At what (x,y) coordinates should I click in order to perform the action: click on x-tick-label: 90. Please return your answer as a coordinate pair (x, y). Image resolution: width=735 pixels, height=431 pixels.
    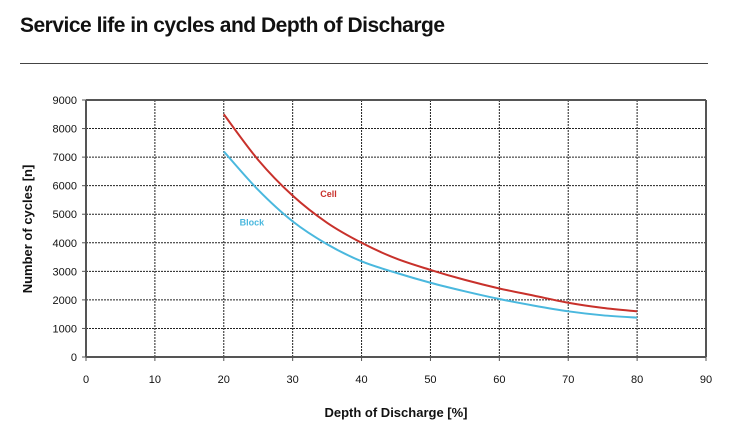
    Looking at the image, I should click on (706, 380).